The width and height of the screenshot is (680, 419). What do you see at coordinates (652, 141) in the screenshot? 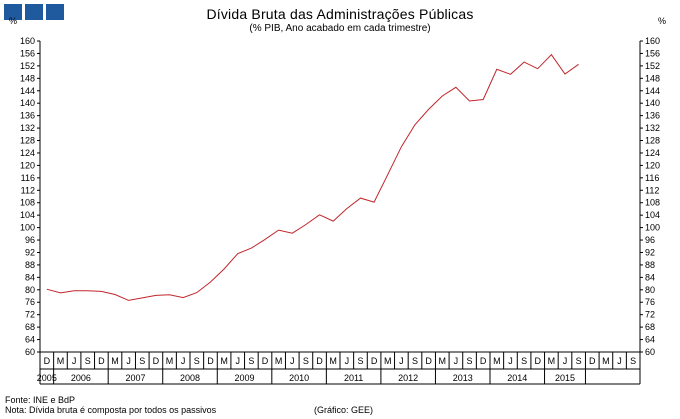
I see `y-tick-label-right: 128` at bounding box center [652, 141].